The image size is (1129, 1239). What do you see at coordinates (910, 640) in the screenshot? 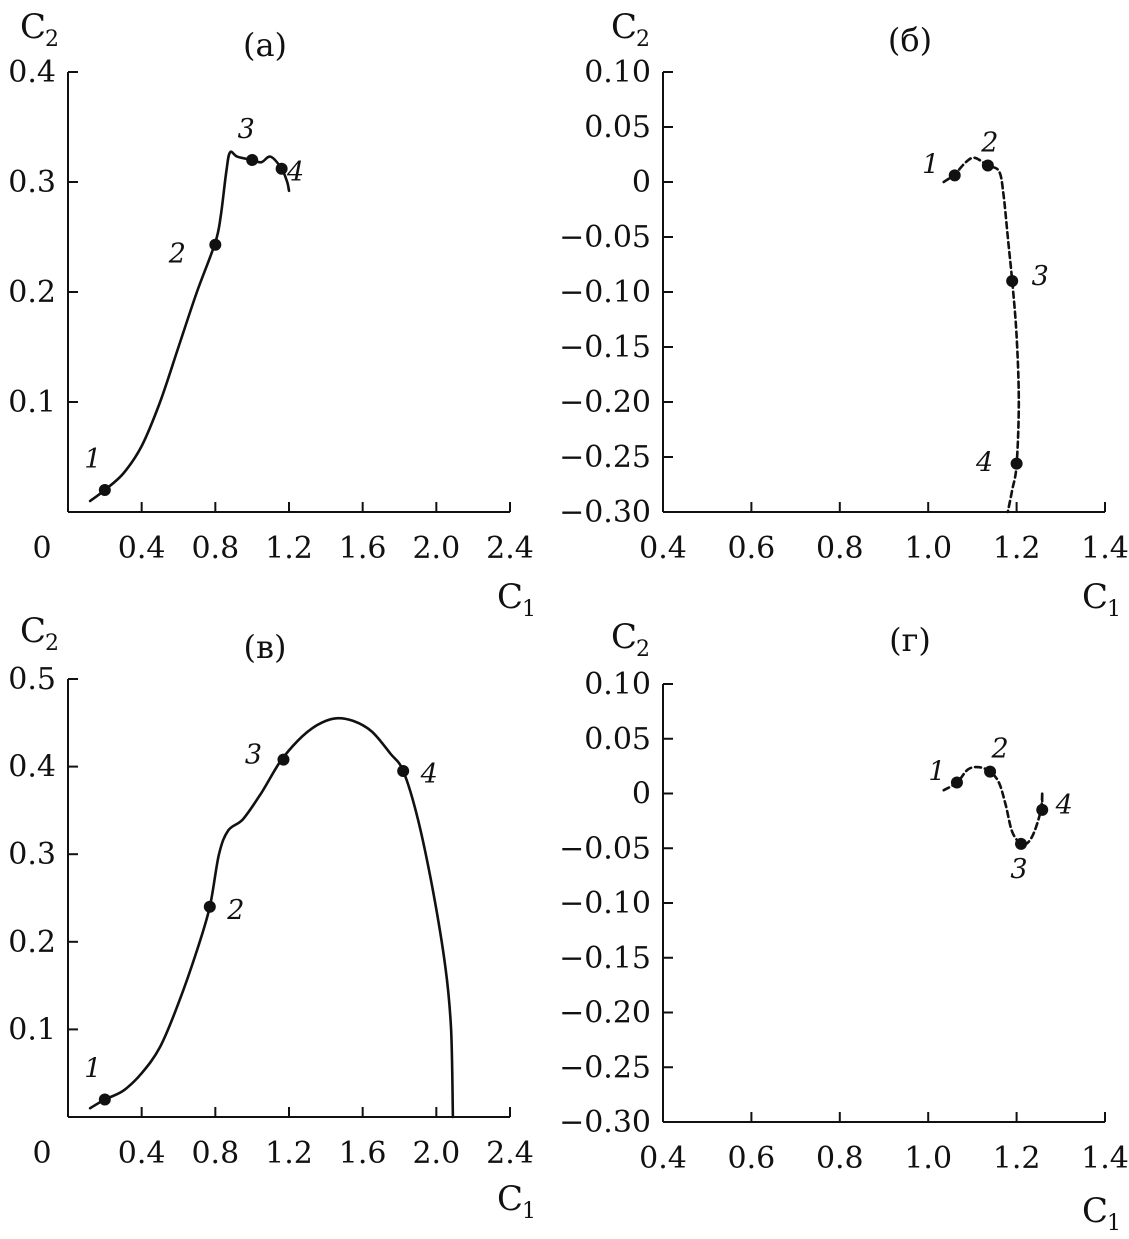
I see `panel-title: (г)` at bounding box center [910, 640].